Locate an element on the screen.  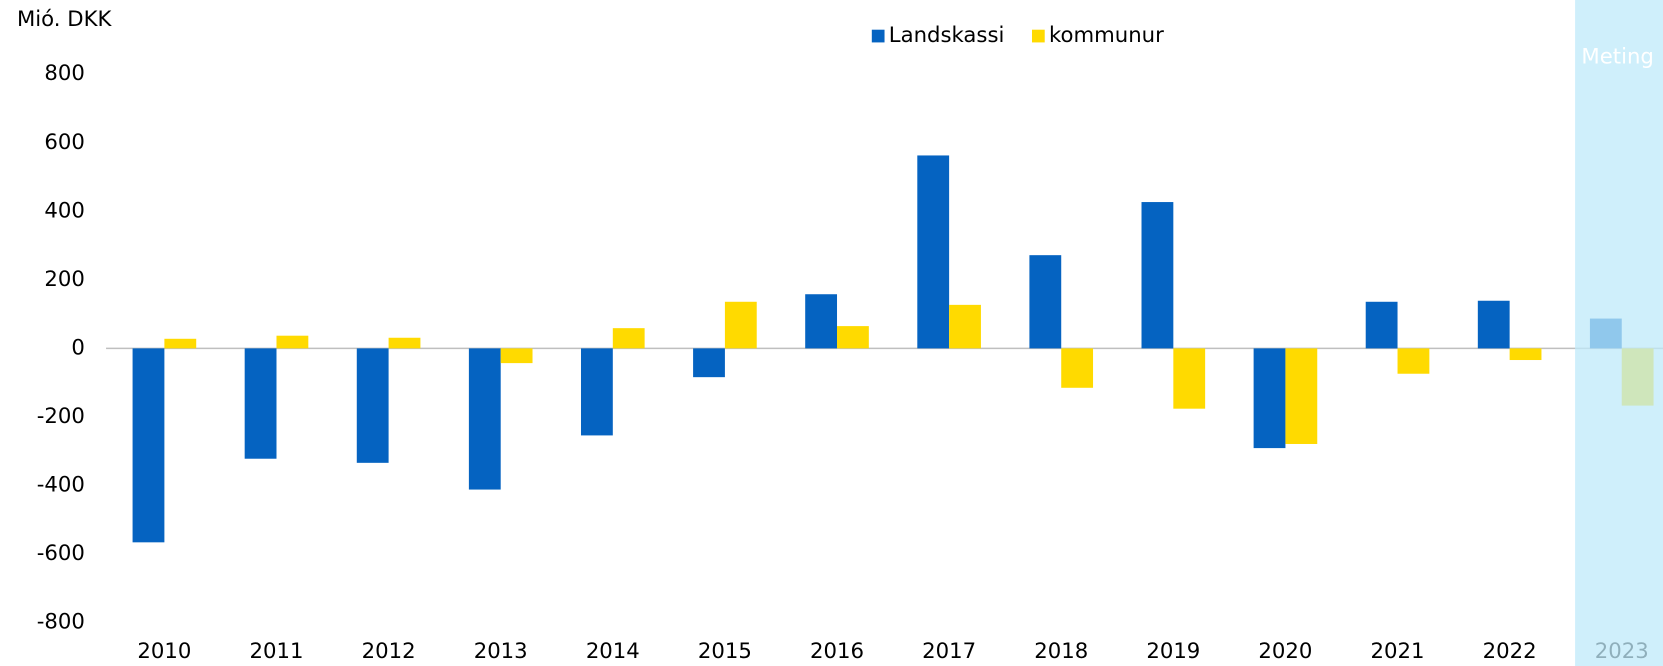
x-tick-label: 2010 is located at coordinates (164, 651).